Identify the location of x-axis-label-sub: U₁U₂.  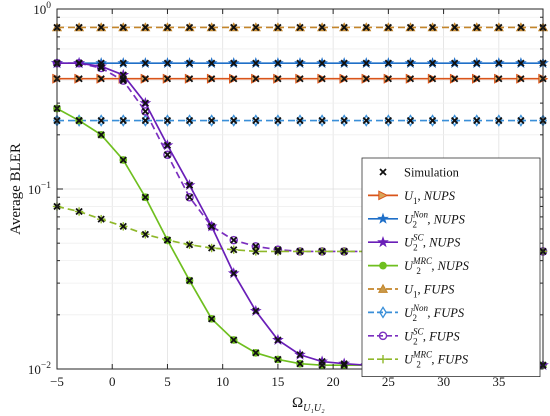
(314, 408).